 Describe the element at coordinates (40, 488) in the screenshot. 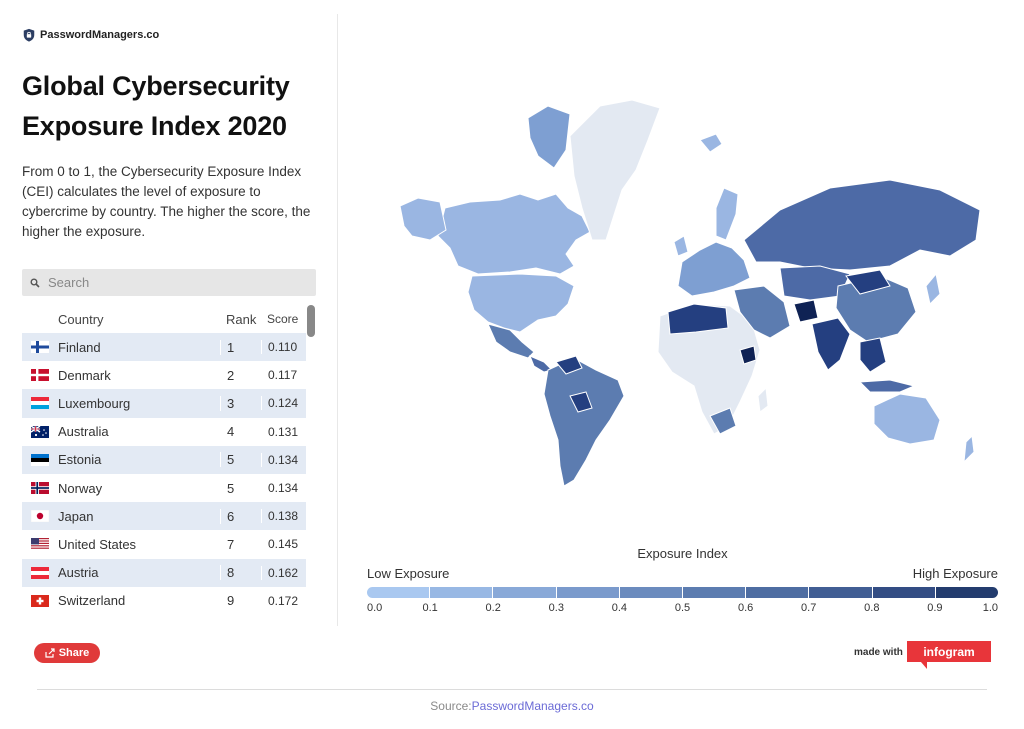

I see `norway-flag-icon` at that location.